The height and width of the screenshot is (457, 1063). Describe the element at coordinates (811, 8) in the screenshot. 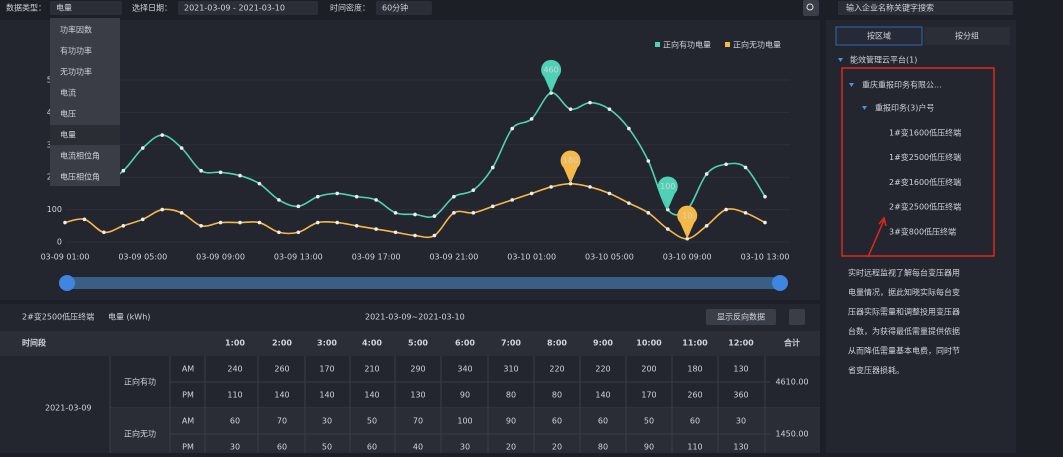

I see `search-button` at that location.